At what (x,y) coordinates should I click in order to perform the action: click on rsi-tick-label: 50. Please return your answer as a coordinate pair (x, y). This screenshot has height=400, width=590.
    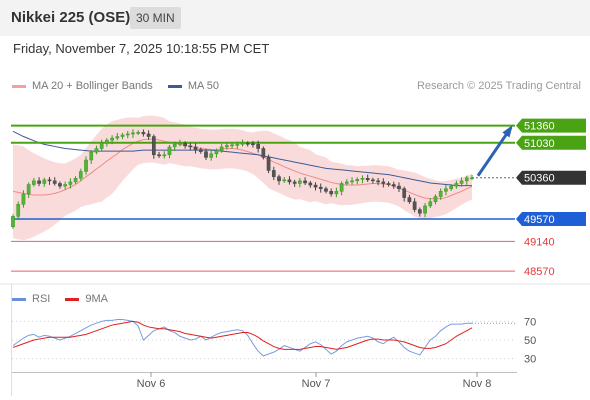
    Looking at the image, I should click on (530, 341).